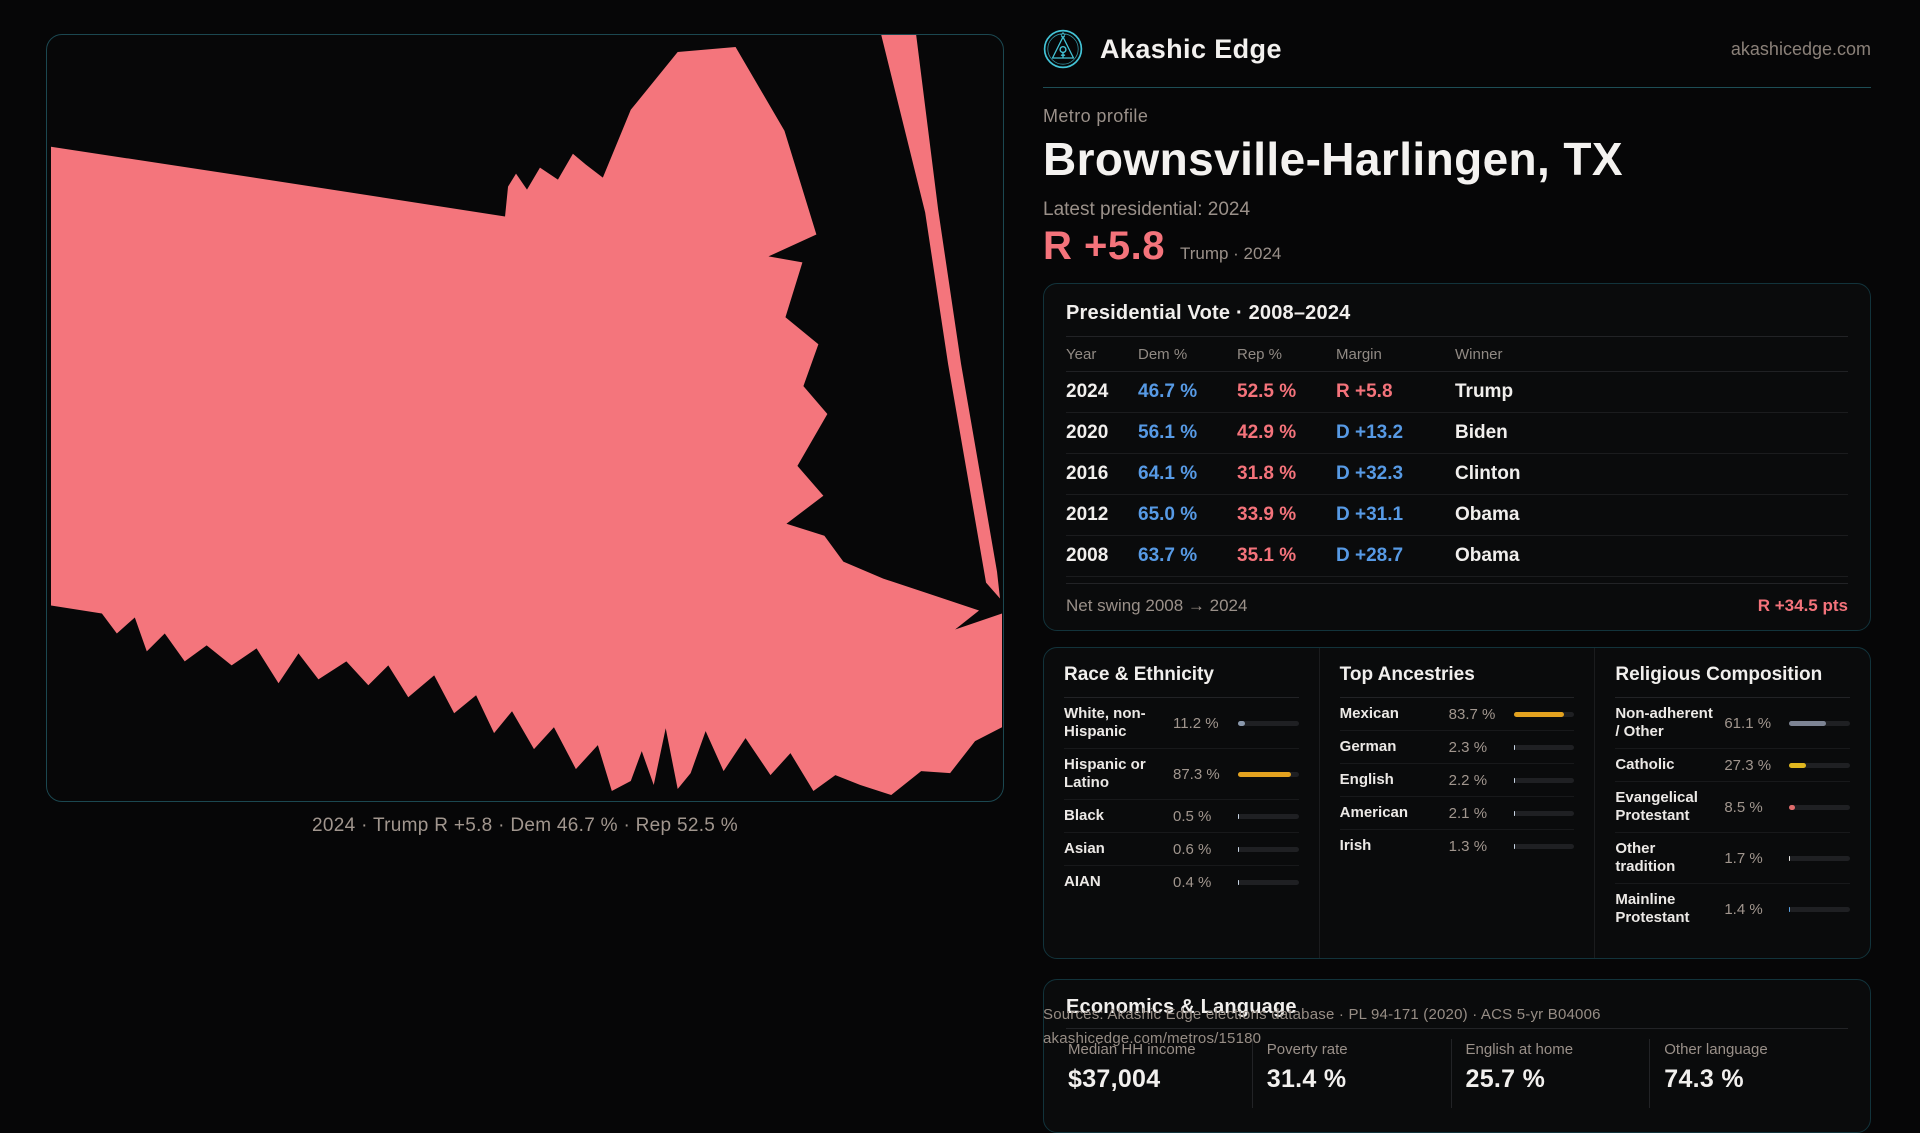 The height and width of the screenshot is (1133, 1920). Describe the element at coordinates (1457, 599) in the screenshot. I see `net-swing-row: Net swing 2008 → 2024 R +34.5 pts` at that location.